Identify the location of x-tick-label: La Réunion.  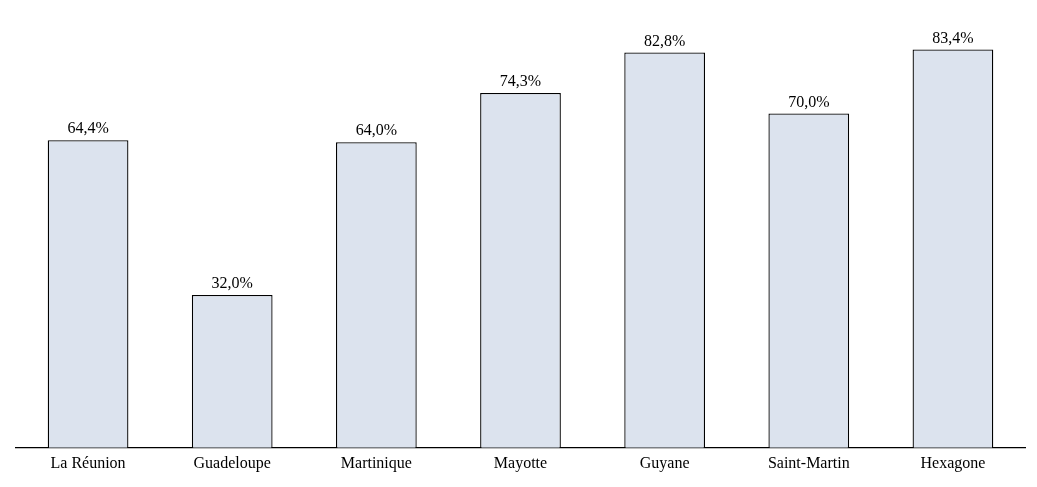
(88, 462).